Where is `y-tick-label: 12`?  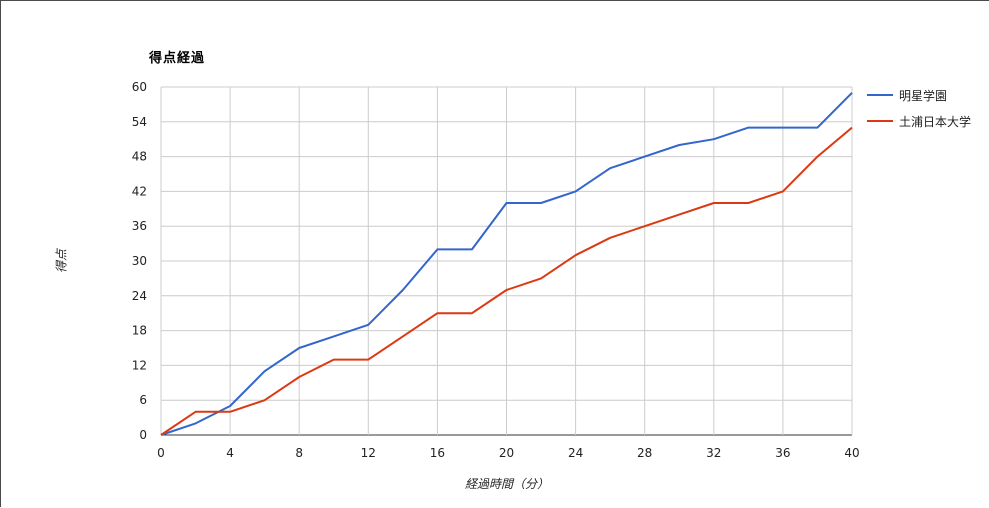
y-tick-label: 12 is located at coordinates (139, 365).